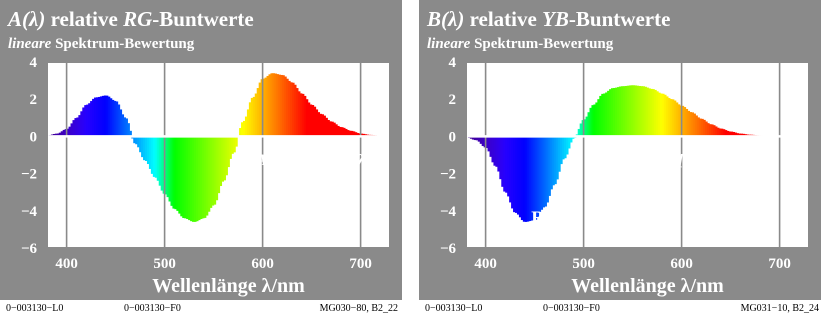 This screenshot has height=320, width=821. I want to click on footer-code-f0: 0−003130−F0, so click(152, 308).